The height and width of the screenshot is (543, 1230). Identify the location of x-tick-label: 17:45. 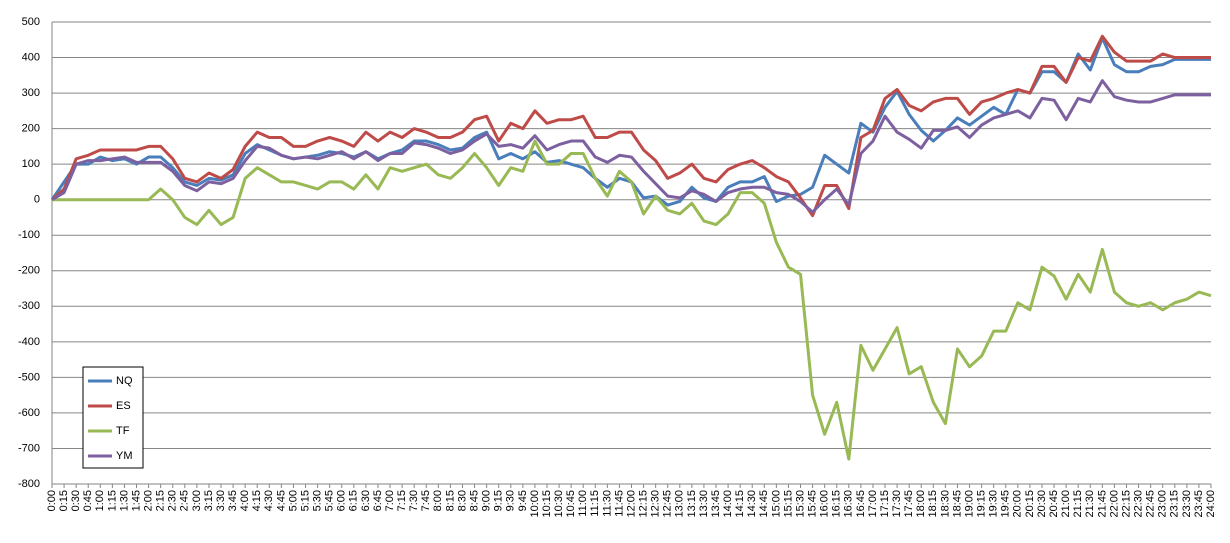
(909, 504).